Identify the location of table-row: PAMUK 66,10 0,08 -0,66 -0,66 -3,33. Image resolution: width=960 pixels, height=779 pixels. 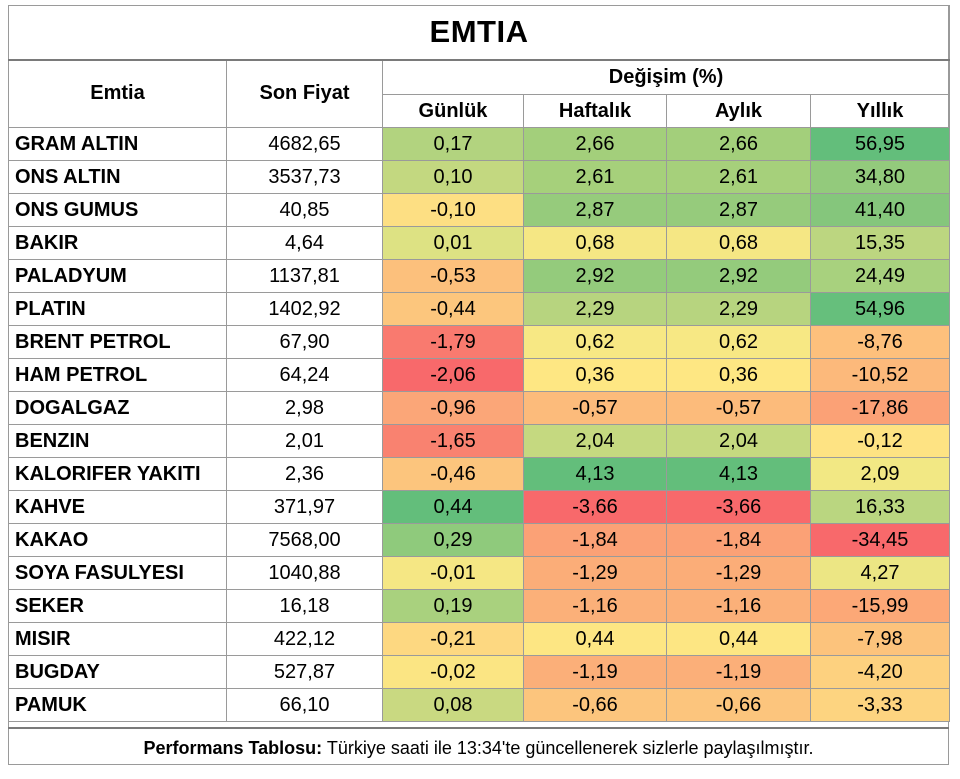
(479, 705).